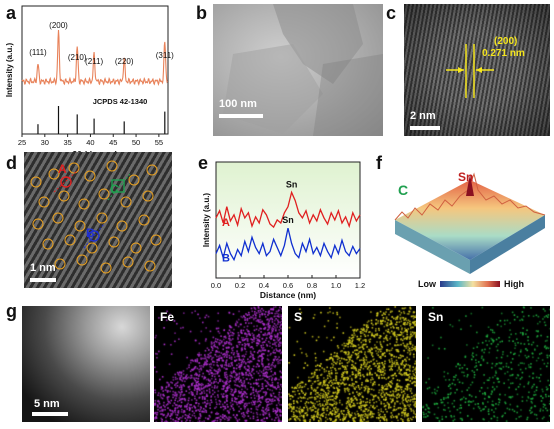 The image size is (554, 429). Describe the element at coordinates (226, 259) in the screenshot. I see `series-label-b: B` at that location.